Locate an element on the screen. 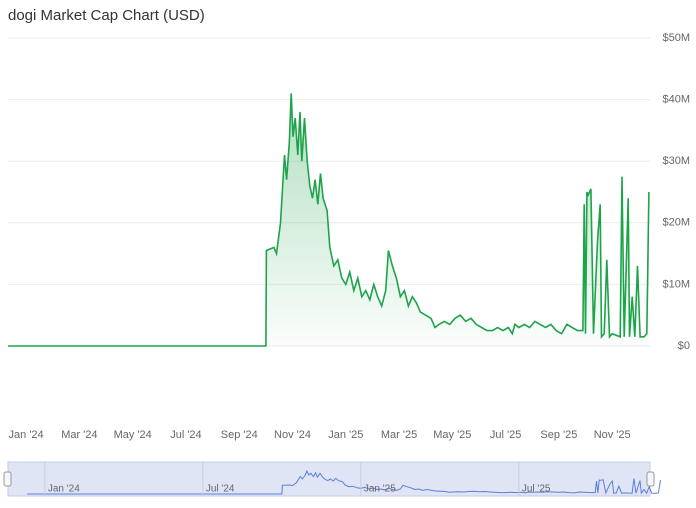  chart-title: dogi Market Cap Chart (USD) is located at coordinates (106, 15).